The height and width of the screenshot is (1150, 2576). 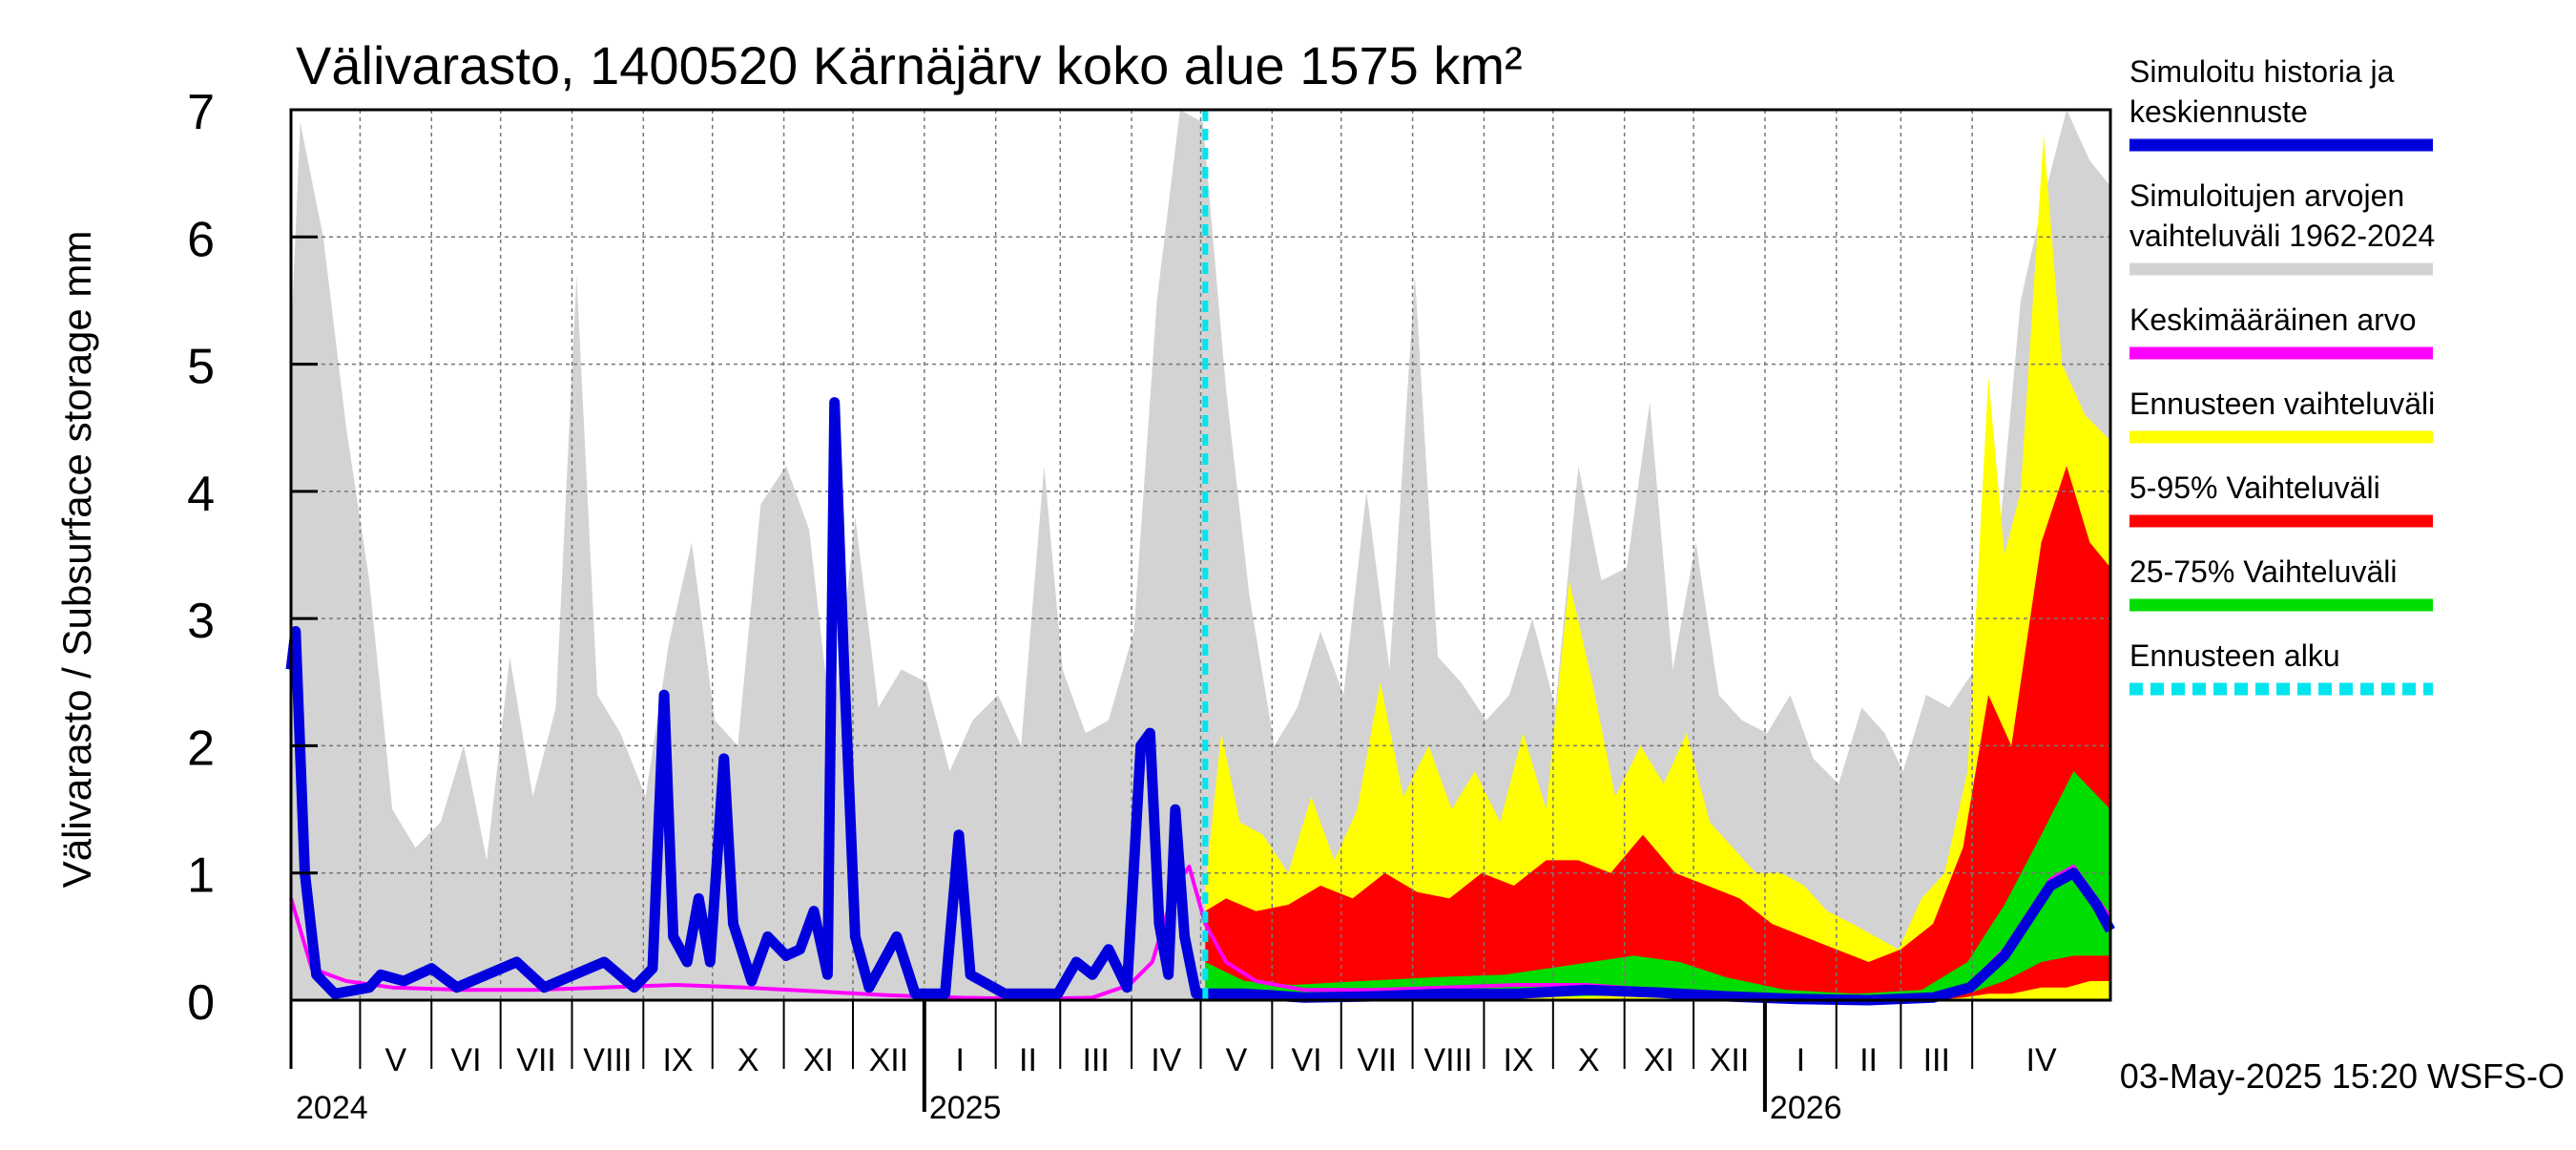 What do you see at coordinates (2273, 320) in the screenshot?
I see `legend-label-2-0: Keskimääräinen arvo` at bounding box center [2273, 320].